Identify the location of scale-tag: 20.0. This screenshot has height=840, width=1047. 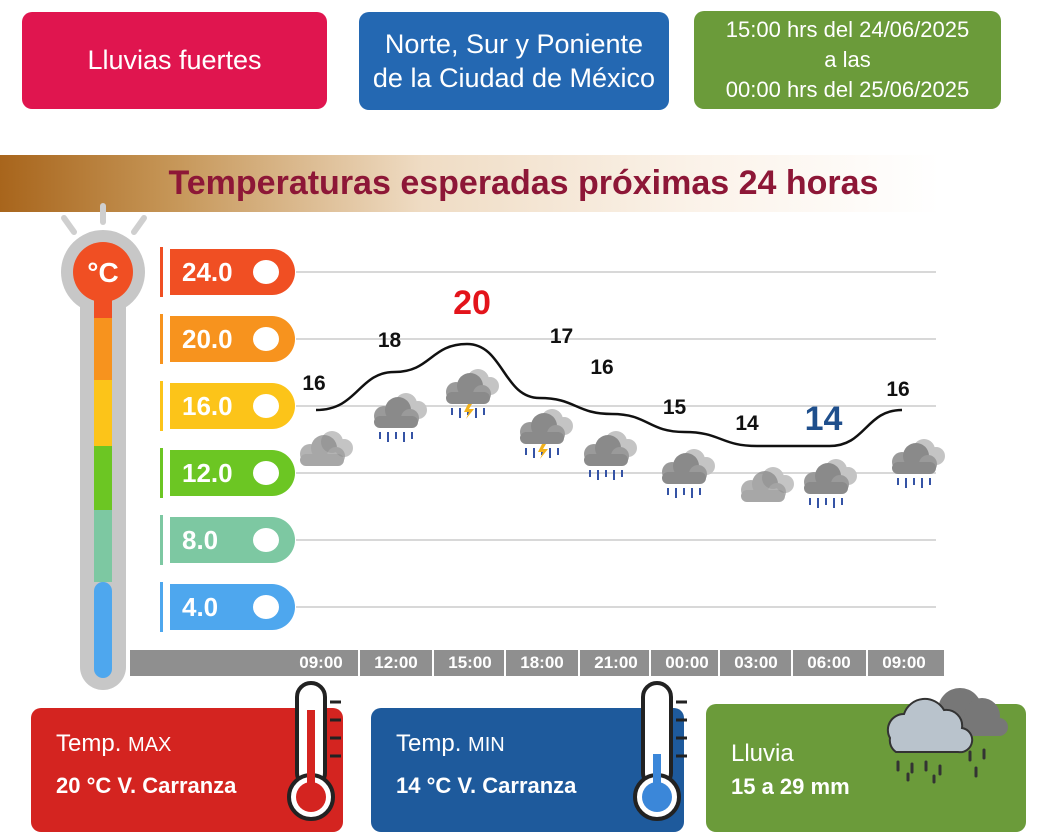
(232, 339).